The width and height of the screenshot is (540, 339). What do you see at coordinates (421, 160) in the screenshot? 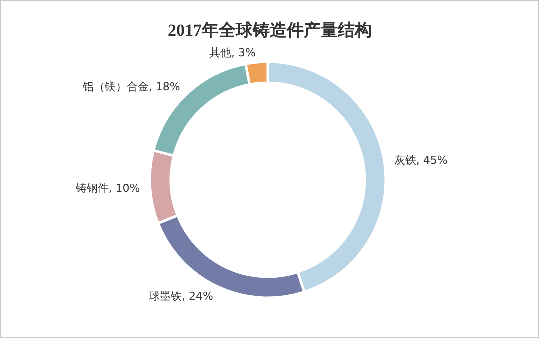
I see `slice-label: 灰铁, 45%` at bounding box center [421, 160].